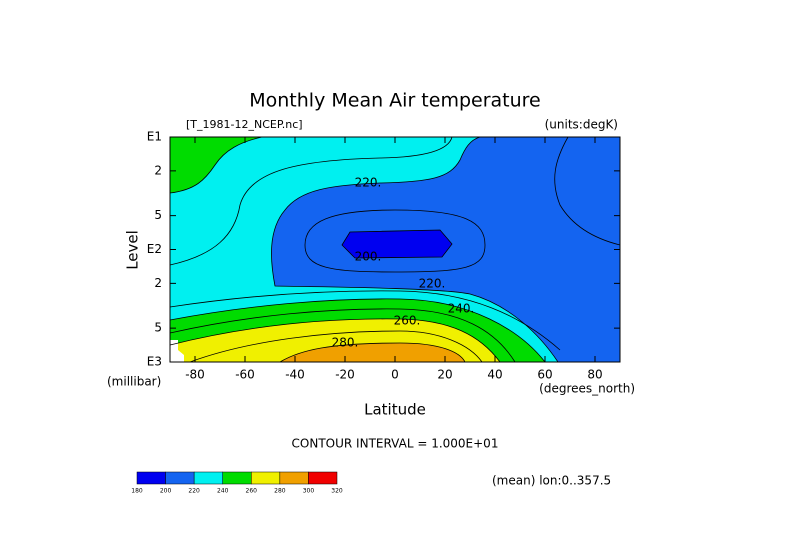 The width and height of the screenshot is (789, 558). What do you see at coordinates (461, 309) in the screenshot?
I see `contour-label: 240.` at bounding box center [461, 309].